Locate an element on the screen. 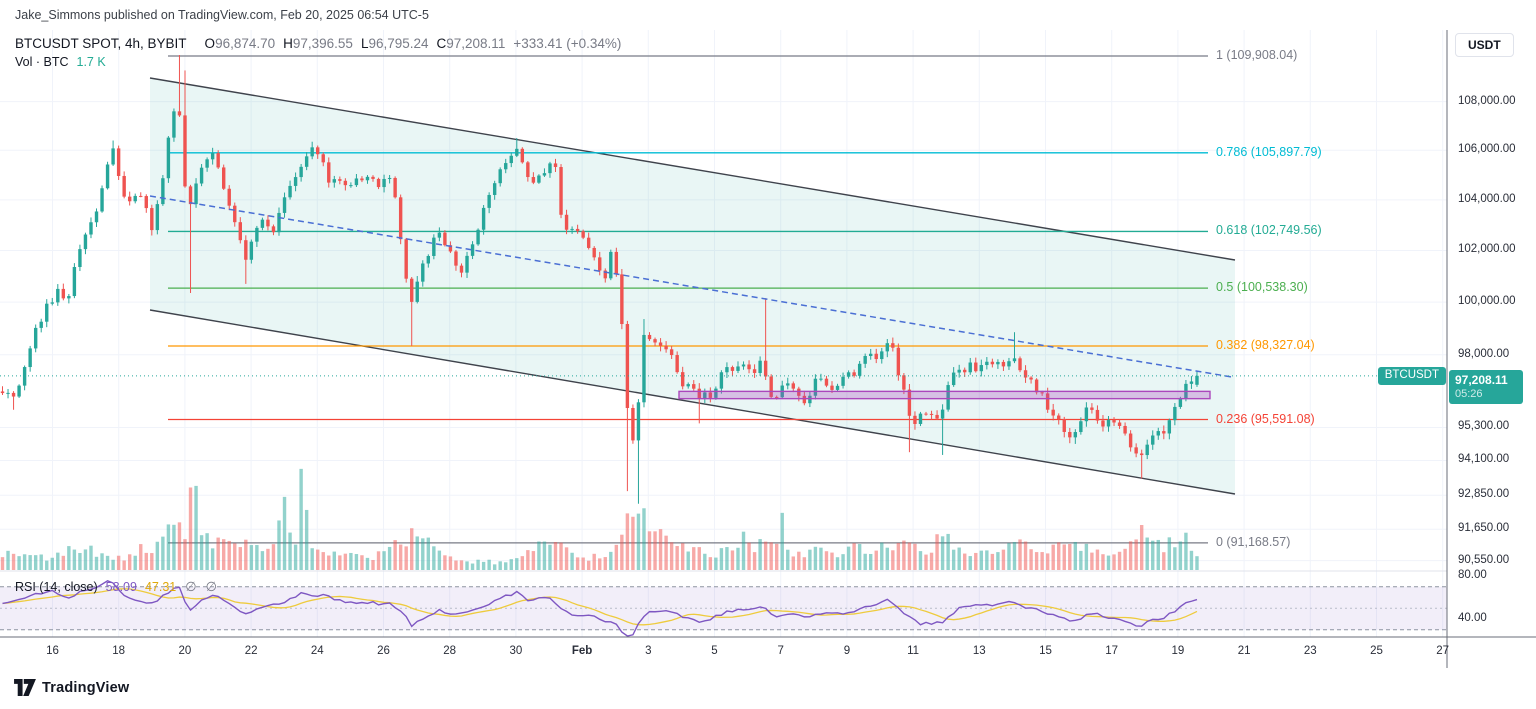 This screenshot has width=1536, height=709. currency-toggle-button: USDT is located at coordinates (1484, 45).